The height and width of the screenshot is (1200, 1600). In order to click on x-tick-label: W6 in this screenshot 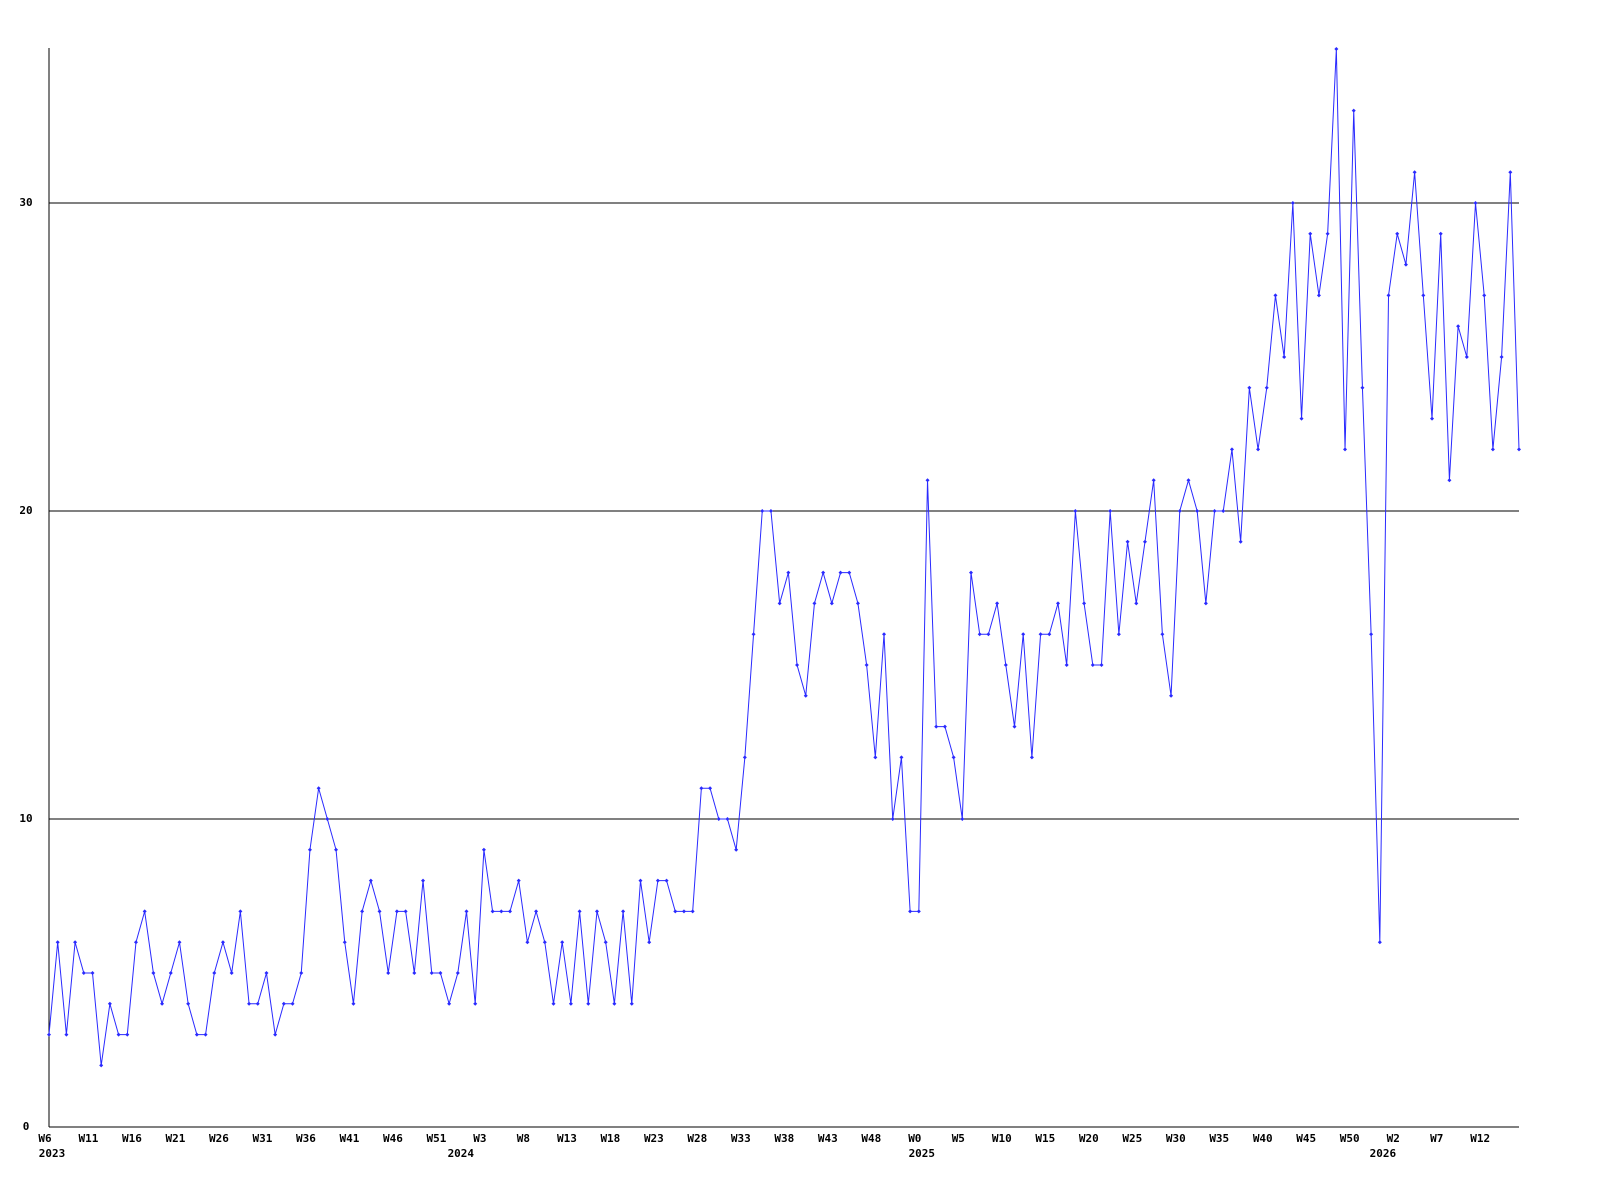, I will do `click(45, 1138)`.